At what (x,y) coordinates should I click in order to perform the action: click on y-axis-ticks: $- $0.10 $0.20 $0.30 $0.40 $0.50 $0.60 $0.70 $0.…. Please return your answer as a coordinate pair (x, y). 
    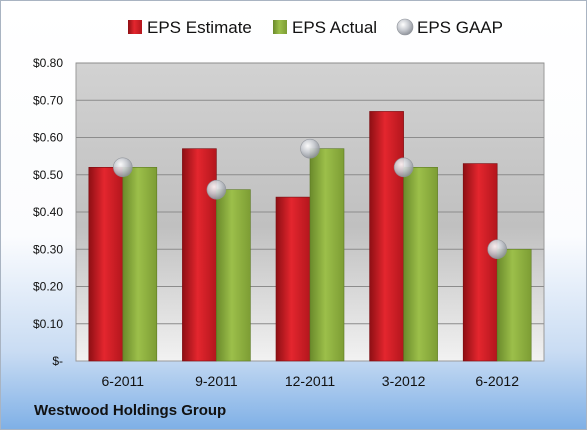
    Looking at the image, I should click on (48, 212).